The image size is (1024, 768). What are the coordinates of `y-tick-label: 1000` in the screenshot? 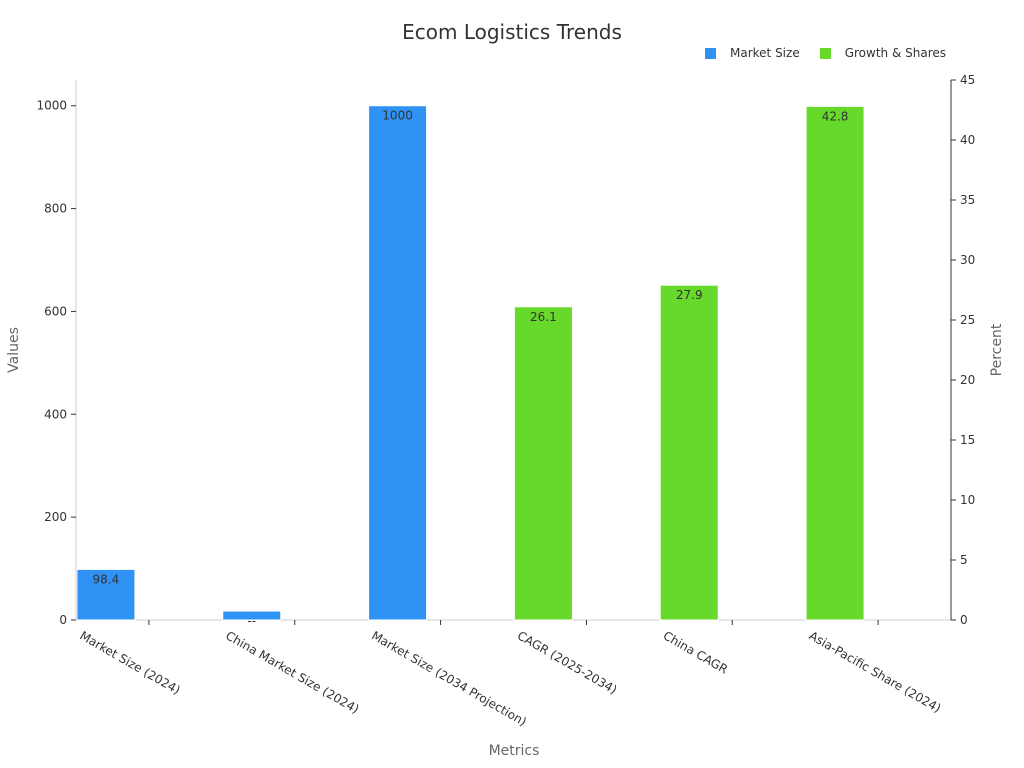 It's located at (51, 106).